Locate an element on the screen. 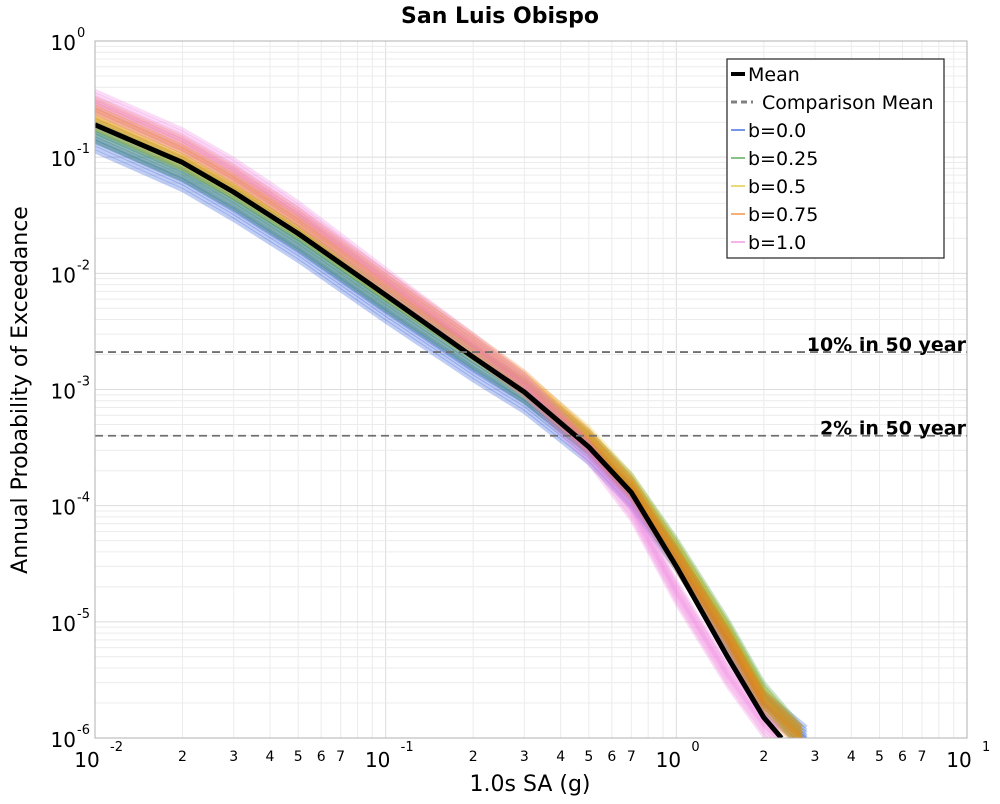  legend-label: Mean is located at coordinates (774, 75).